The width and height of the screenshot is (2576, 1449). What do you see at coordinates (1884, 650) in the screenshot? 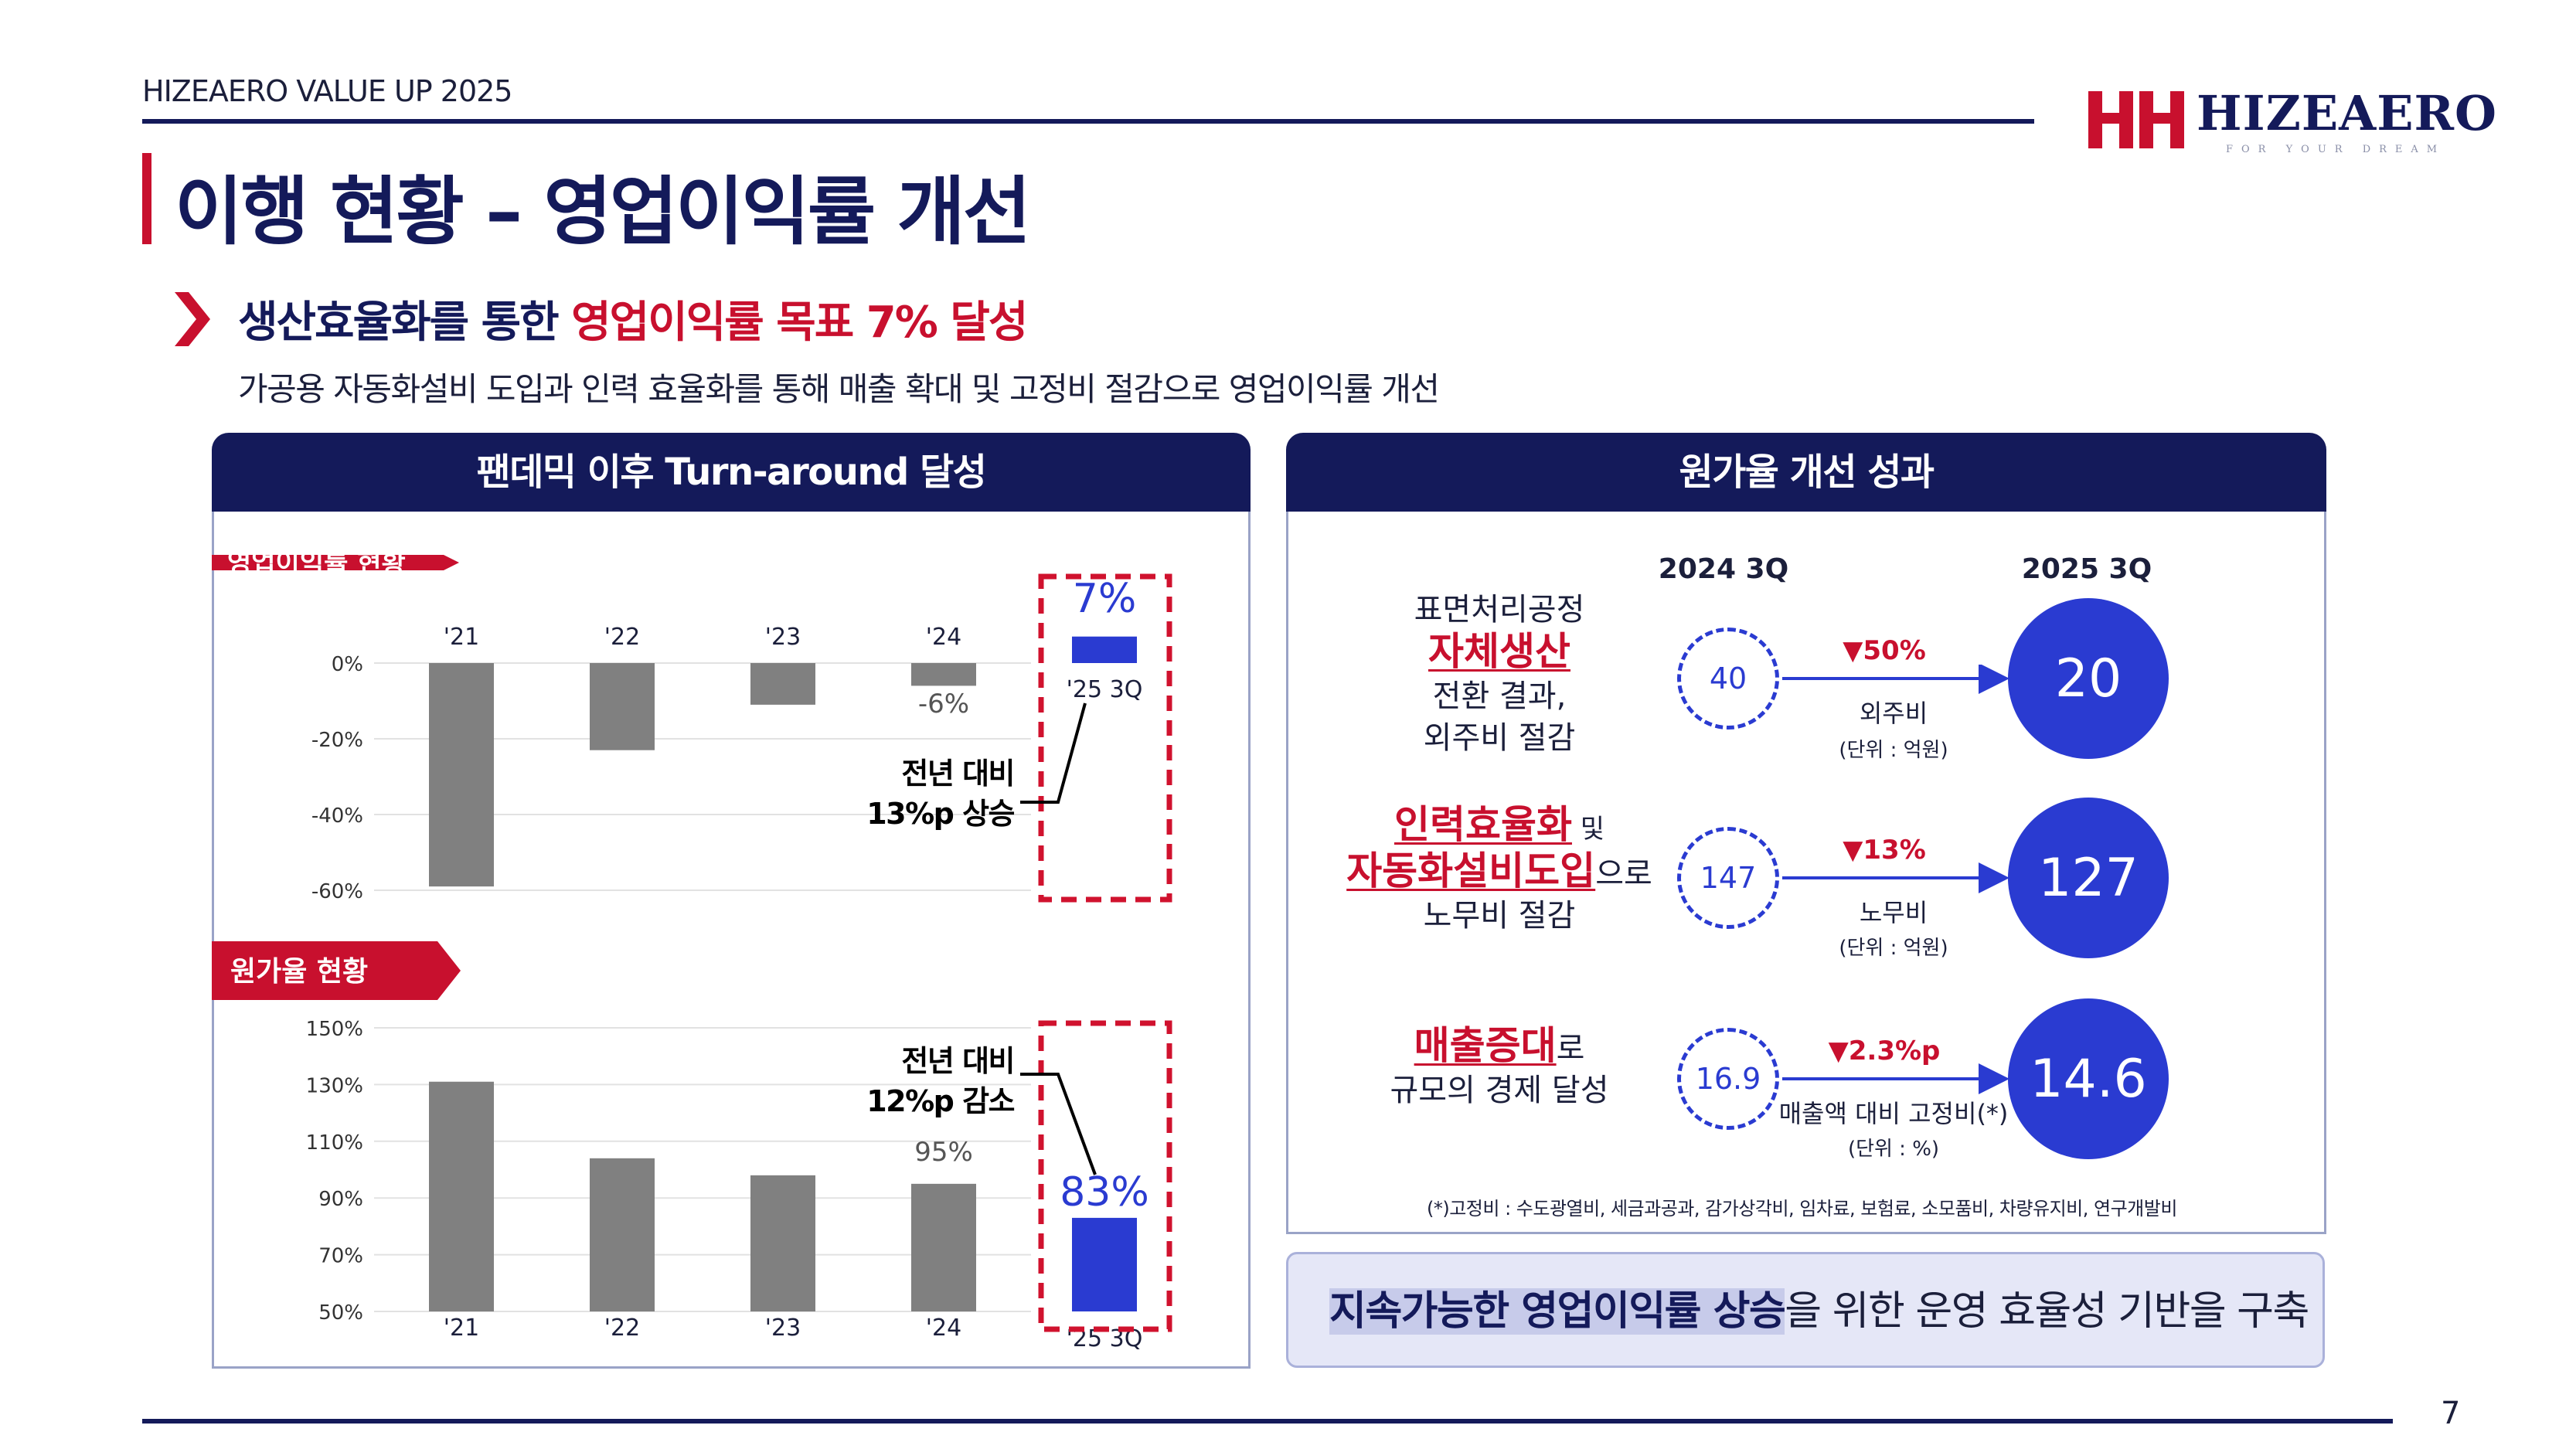
I see `row1-change: ▼50%` at bounding box center [1884, 650].